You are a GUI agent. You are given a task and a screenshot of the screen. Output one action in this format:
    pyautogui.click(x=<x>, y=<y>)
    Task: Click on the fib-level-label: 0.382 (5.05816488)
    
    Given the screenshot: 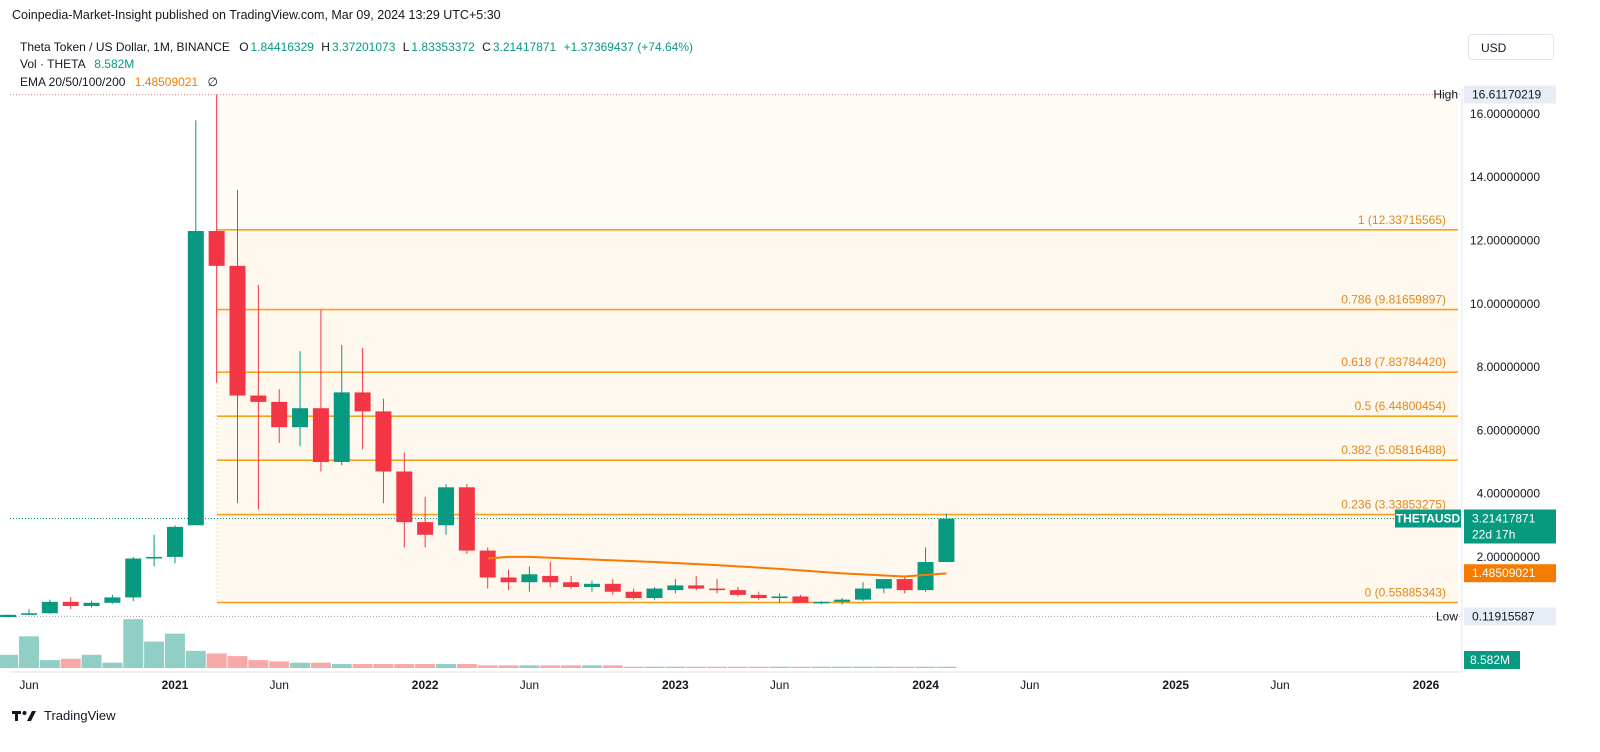 What is the action you would take?
    pyautogui.click(x=1393, y=450)
    